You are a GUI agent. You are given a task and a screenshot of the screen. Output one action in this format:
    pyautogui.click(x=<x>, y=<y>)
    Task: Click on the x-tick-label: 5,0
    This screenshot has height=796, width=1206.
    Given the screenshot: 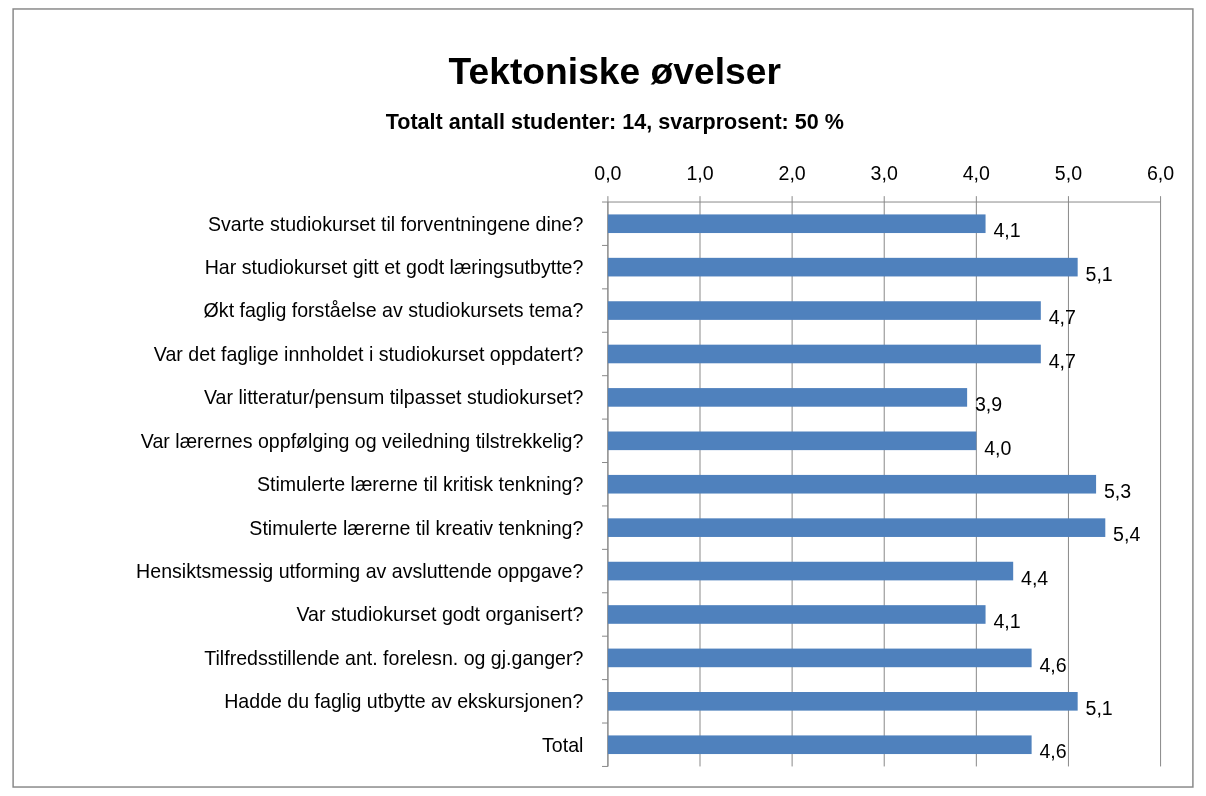 What is the action you would take?
    pyautogui.click(x=1068, y=173)
    